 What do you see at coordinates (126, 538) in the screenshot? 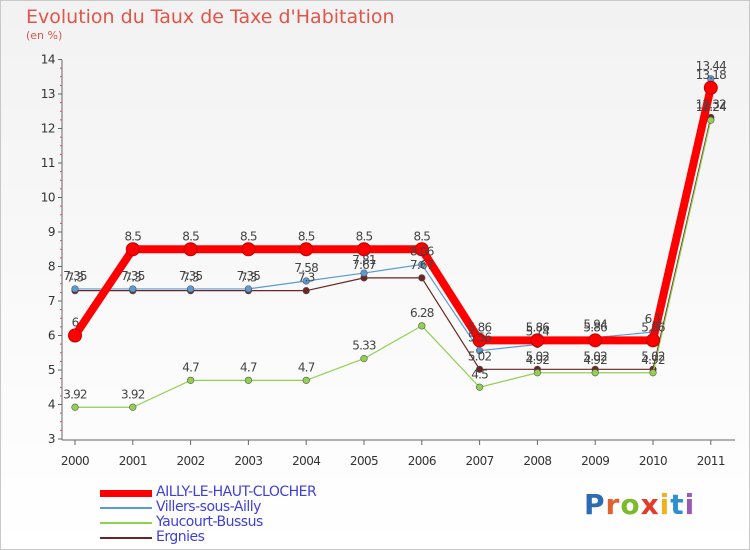
I see `legend-swatch-ergnies` at bounding box center [126, 538].